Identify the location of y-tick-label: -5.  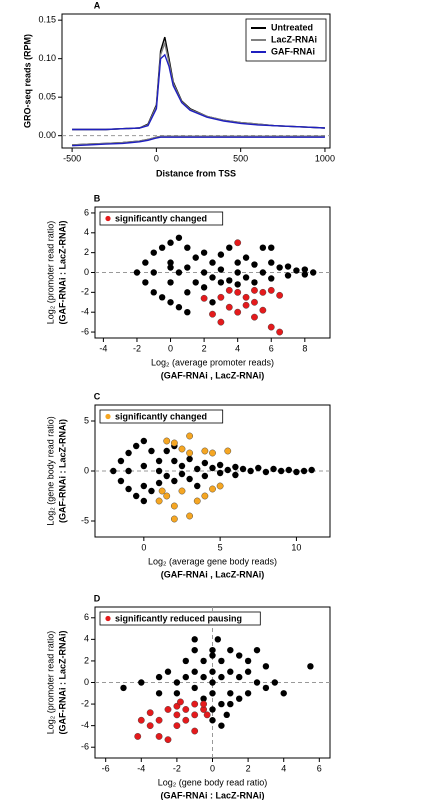
(85, 520).